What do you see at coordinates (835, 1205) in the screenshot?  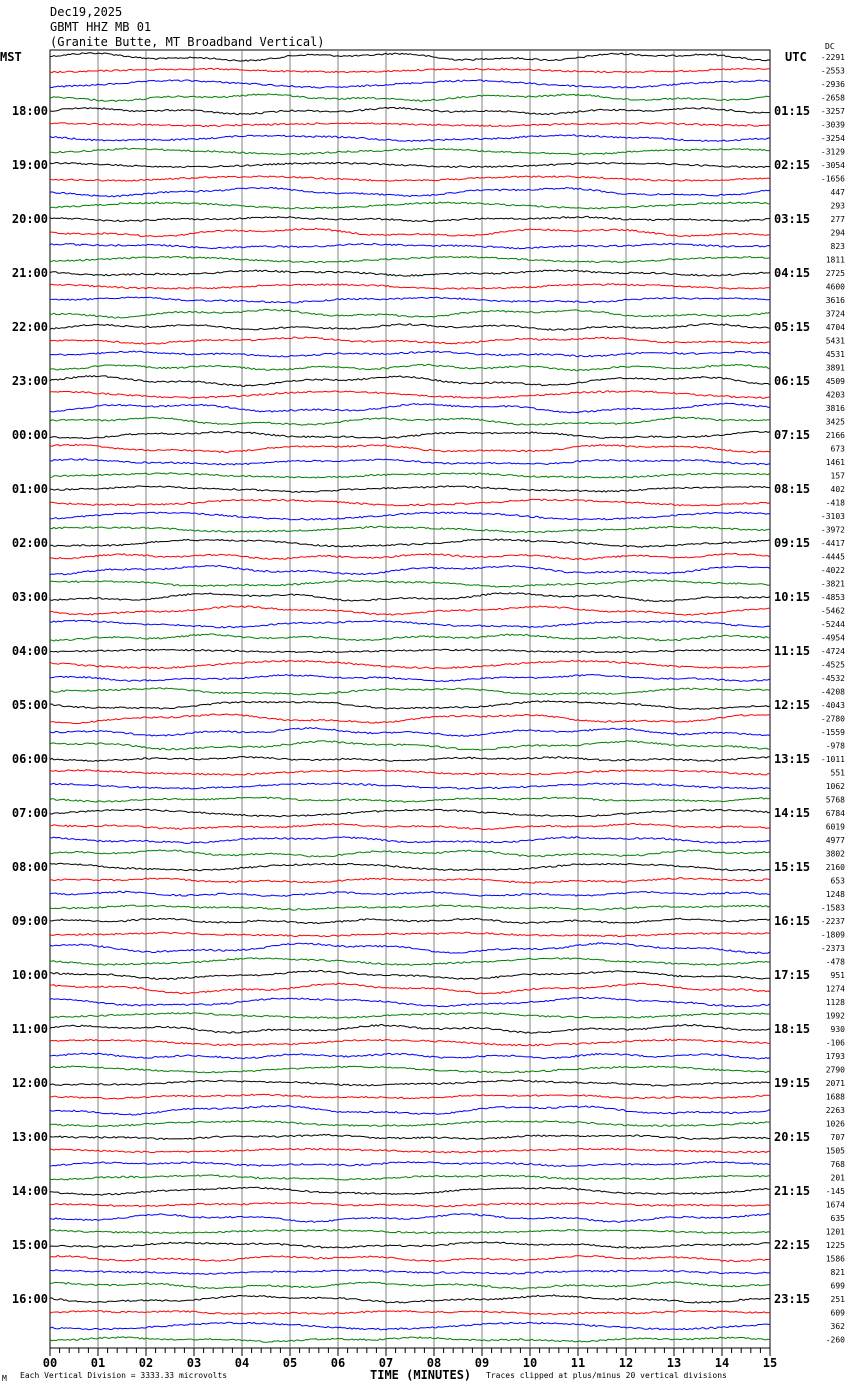 I see `trace-dc-value: 1674` at bounding box center [835, 1205].